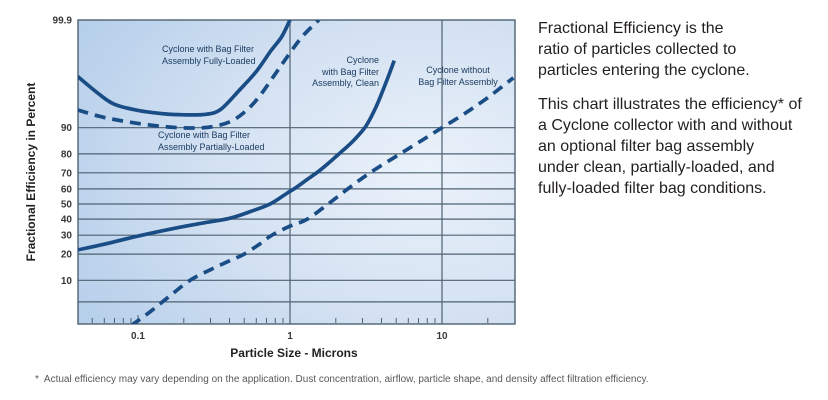  Describe the element at coordinates (138, 336) in the screenshot. I see `x-tick-label-0.1: 0.1` at that location.